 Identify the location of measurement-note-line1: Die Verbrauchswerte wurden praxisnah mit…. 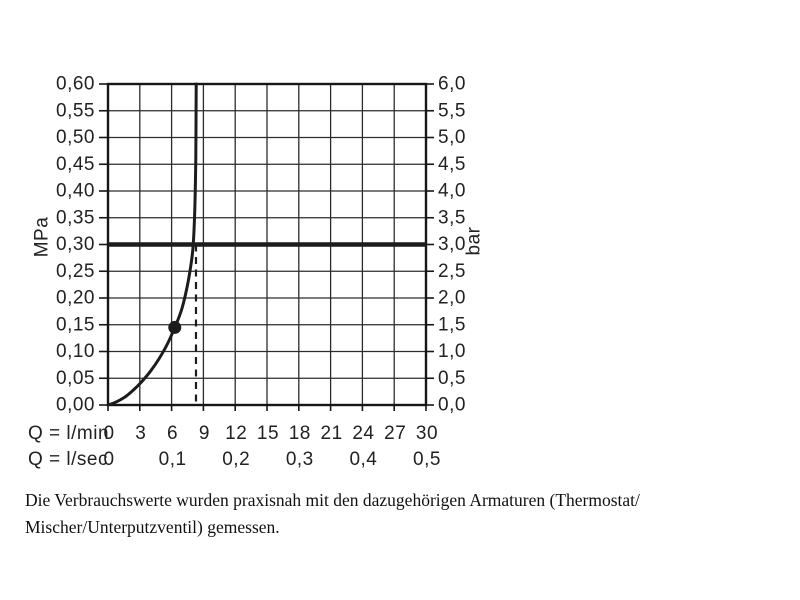
(332, 500).